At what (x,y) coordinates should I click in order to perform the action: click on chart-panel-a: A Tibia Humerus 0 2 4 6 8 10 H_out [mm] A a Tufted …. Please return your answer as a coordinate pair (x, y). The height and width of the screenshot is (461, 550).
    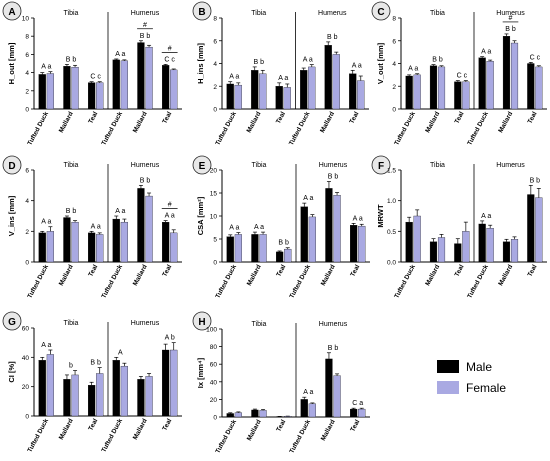
    Looking at the image, I should click on (92, 74).